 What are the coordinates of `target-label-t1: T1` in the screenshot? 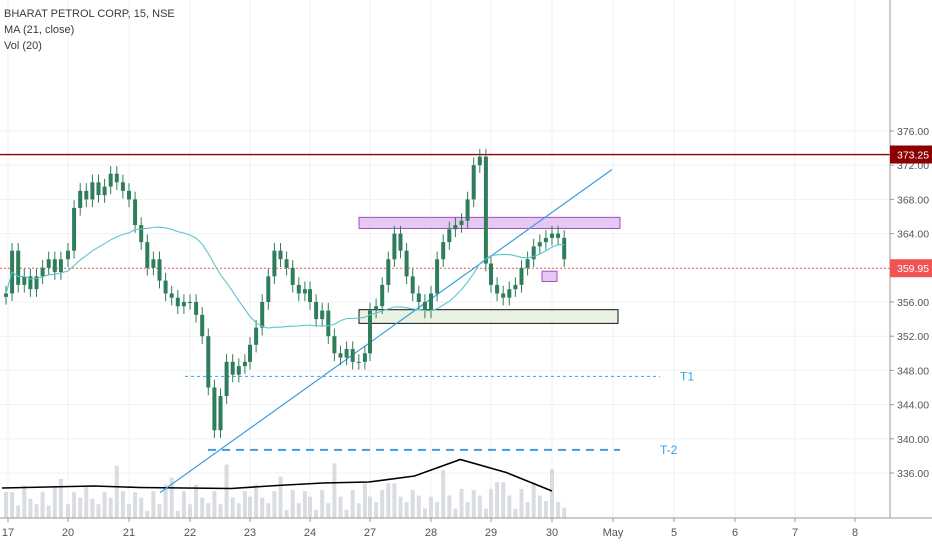 It's located at (687, 376).